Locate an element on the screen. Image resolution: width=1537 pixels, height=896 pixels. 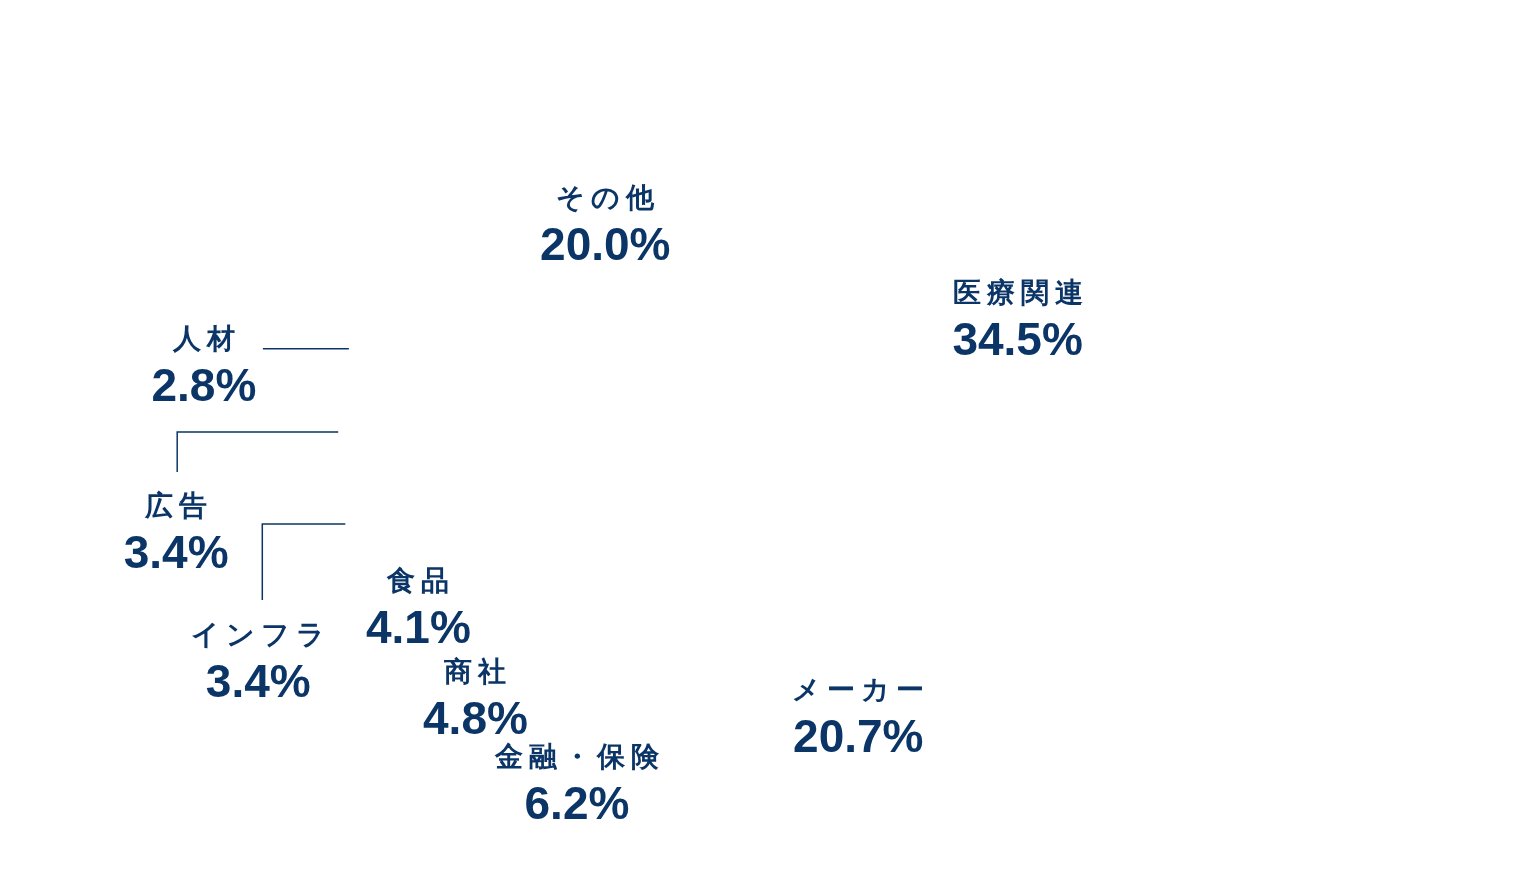
category-label: 食品 is located at coordinates (421, 580).